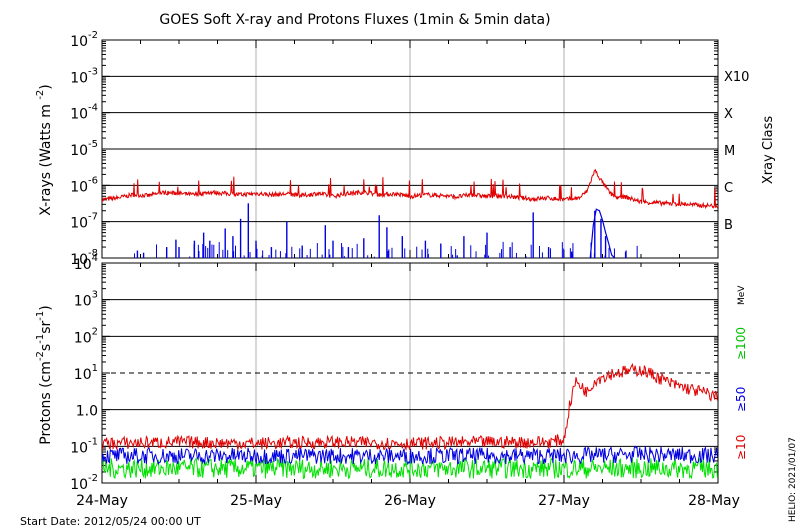  I want to click on x-tick-label-0: 24-May, so click(102, 501).